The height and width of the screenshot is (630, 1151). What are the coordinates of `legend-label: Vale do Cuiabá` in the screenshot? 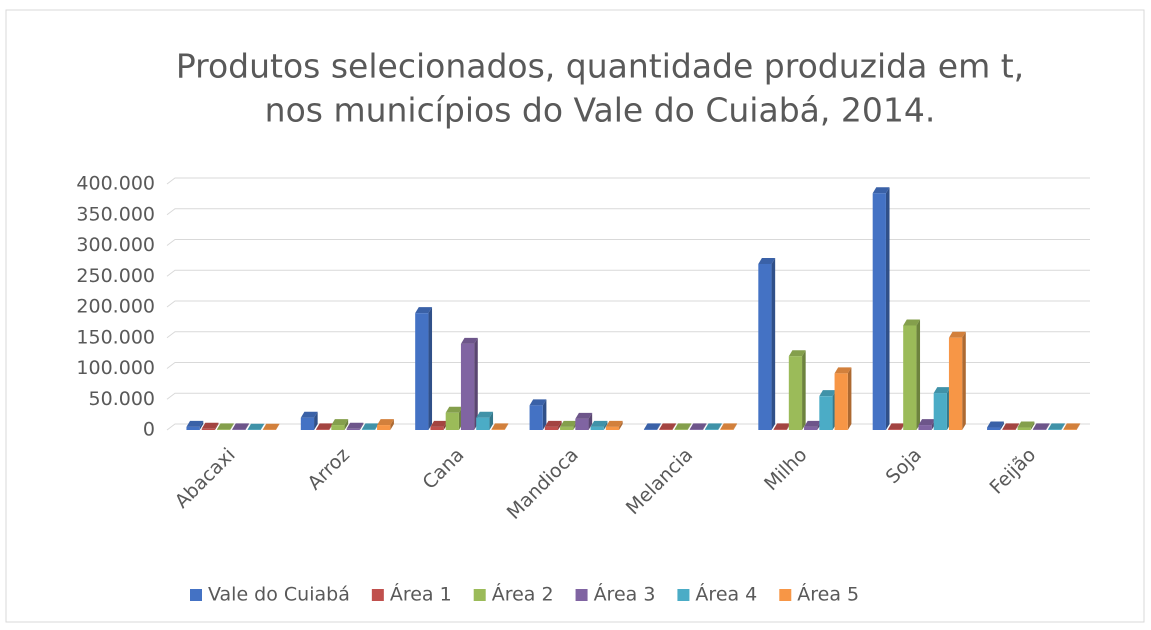 It's located at (279, 595).